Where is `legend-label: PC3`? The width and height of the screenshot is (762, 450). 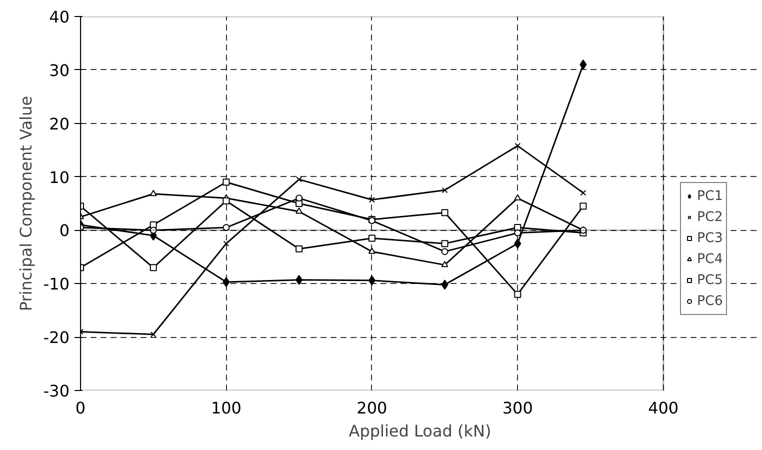 legend-label: PC3 is located at coordinates (710, 238).